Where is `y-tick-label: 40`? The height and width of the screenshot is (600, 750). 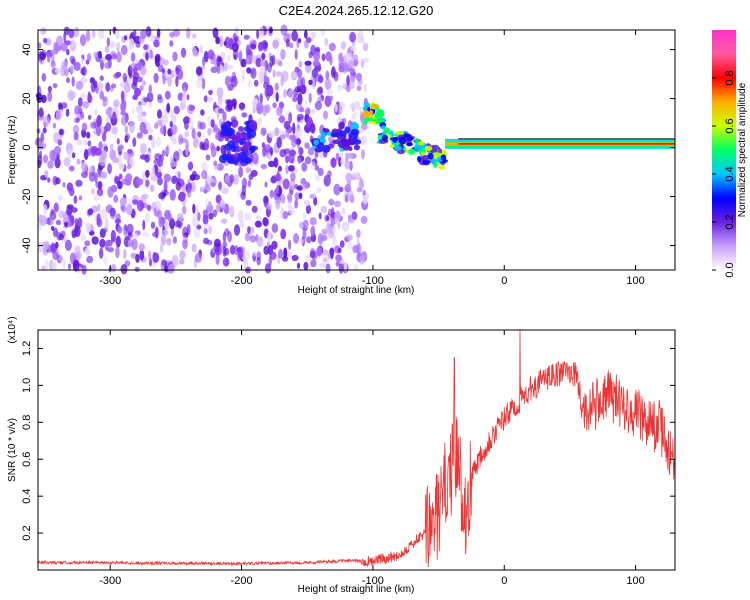 y-tick-label: 40 is located at coordinates (27, 49).